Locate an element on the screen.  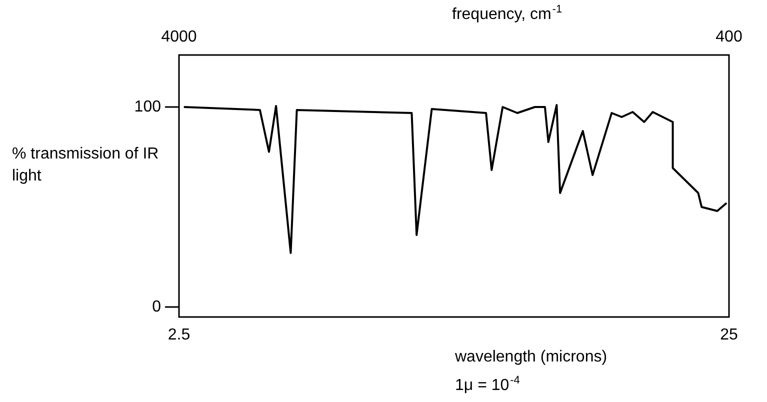
y-axis-title: % transmission of IR light is located at coordinates (88, 165).